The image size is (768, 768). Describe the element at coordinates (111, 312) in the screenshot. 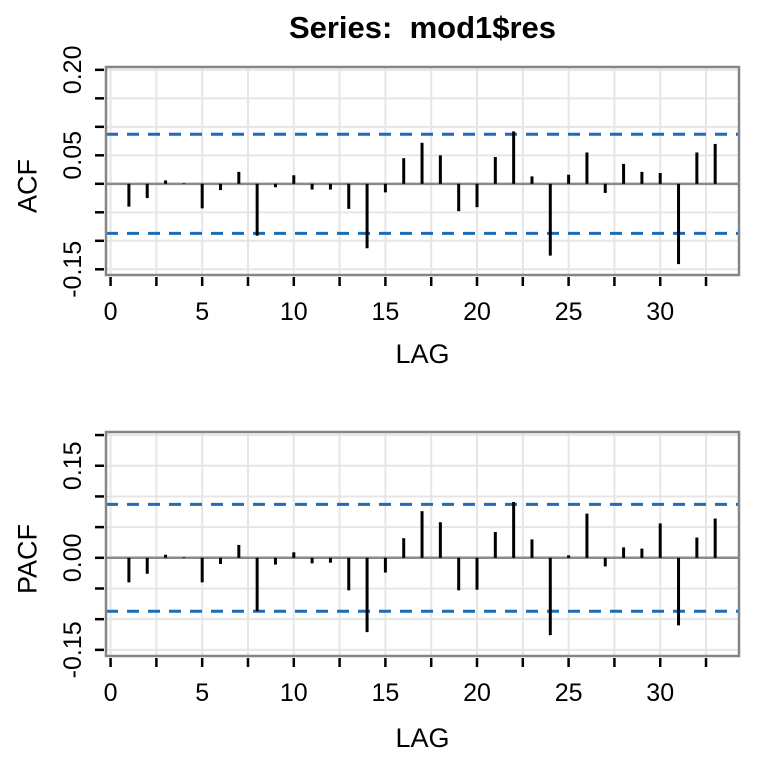

I see `acf-x-tick-label: 0` at that location.